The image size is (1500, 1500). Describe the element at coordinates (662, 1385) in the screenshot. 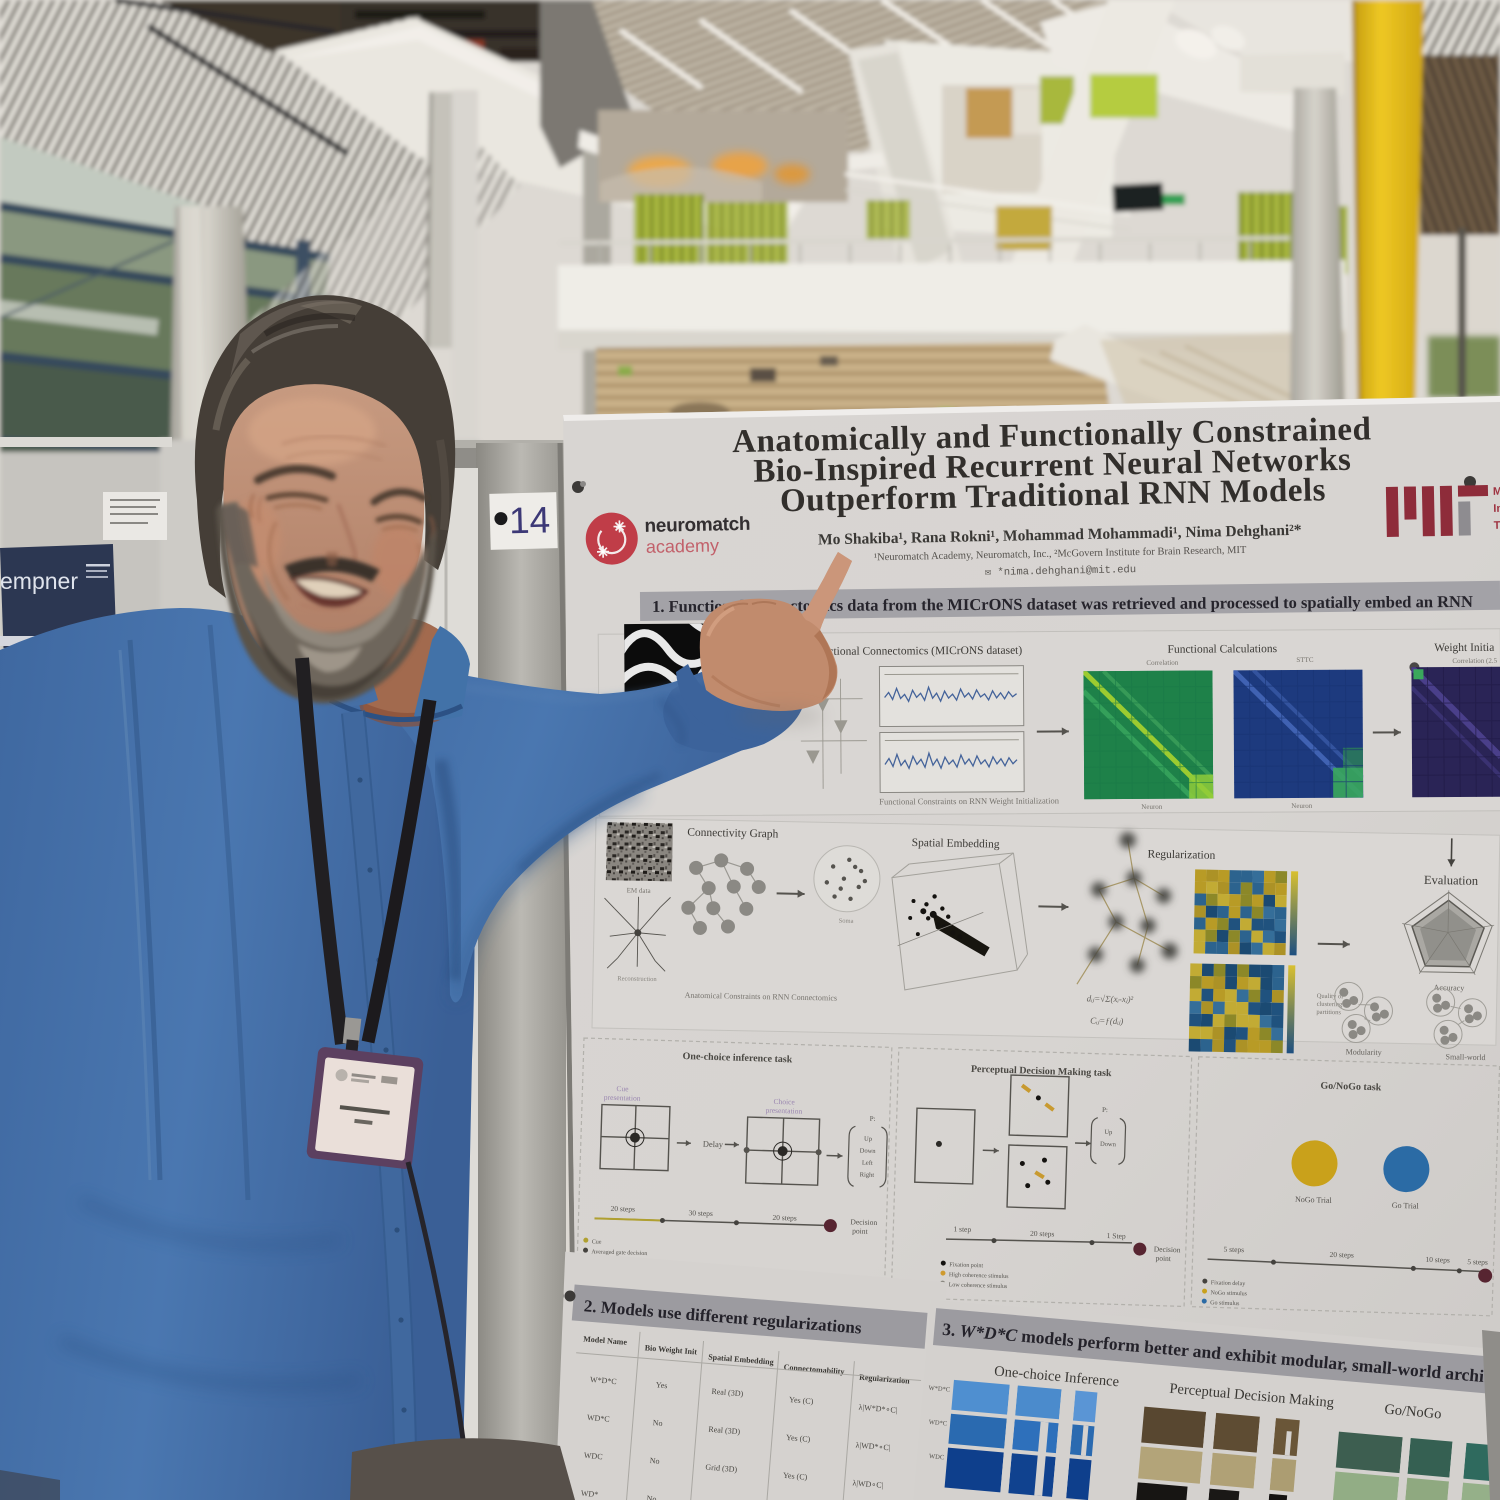

I see `svg-text: Yes` at that location.